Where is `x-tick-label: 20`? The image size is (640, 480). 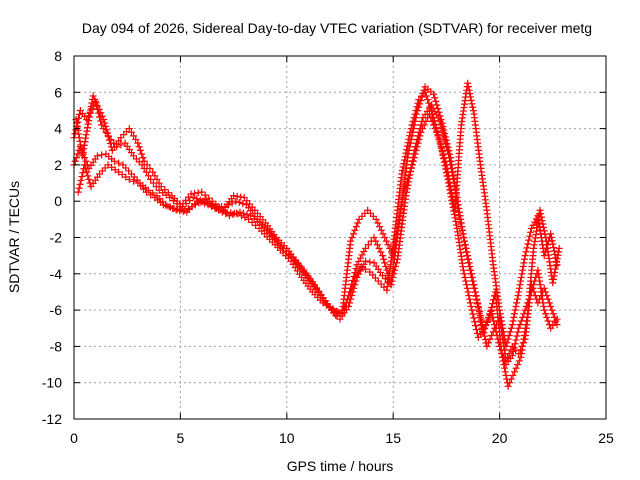
x-tick-label: 20 is located at coordinates (500, 438).